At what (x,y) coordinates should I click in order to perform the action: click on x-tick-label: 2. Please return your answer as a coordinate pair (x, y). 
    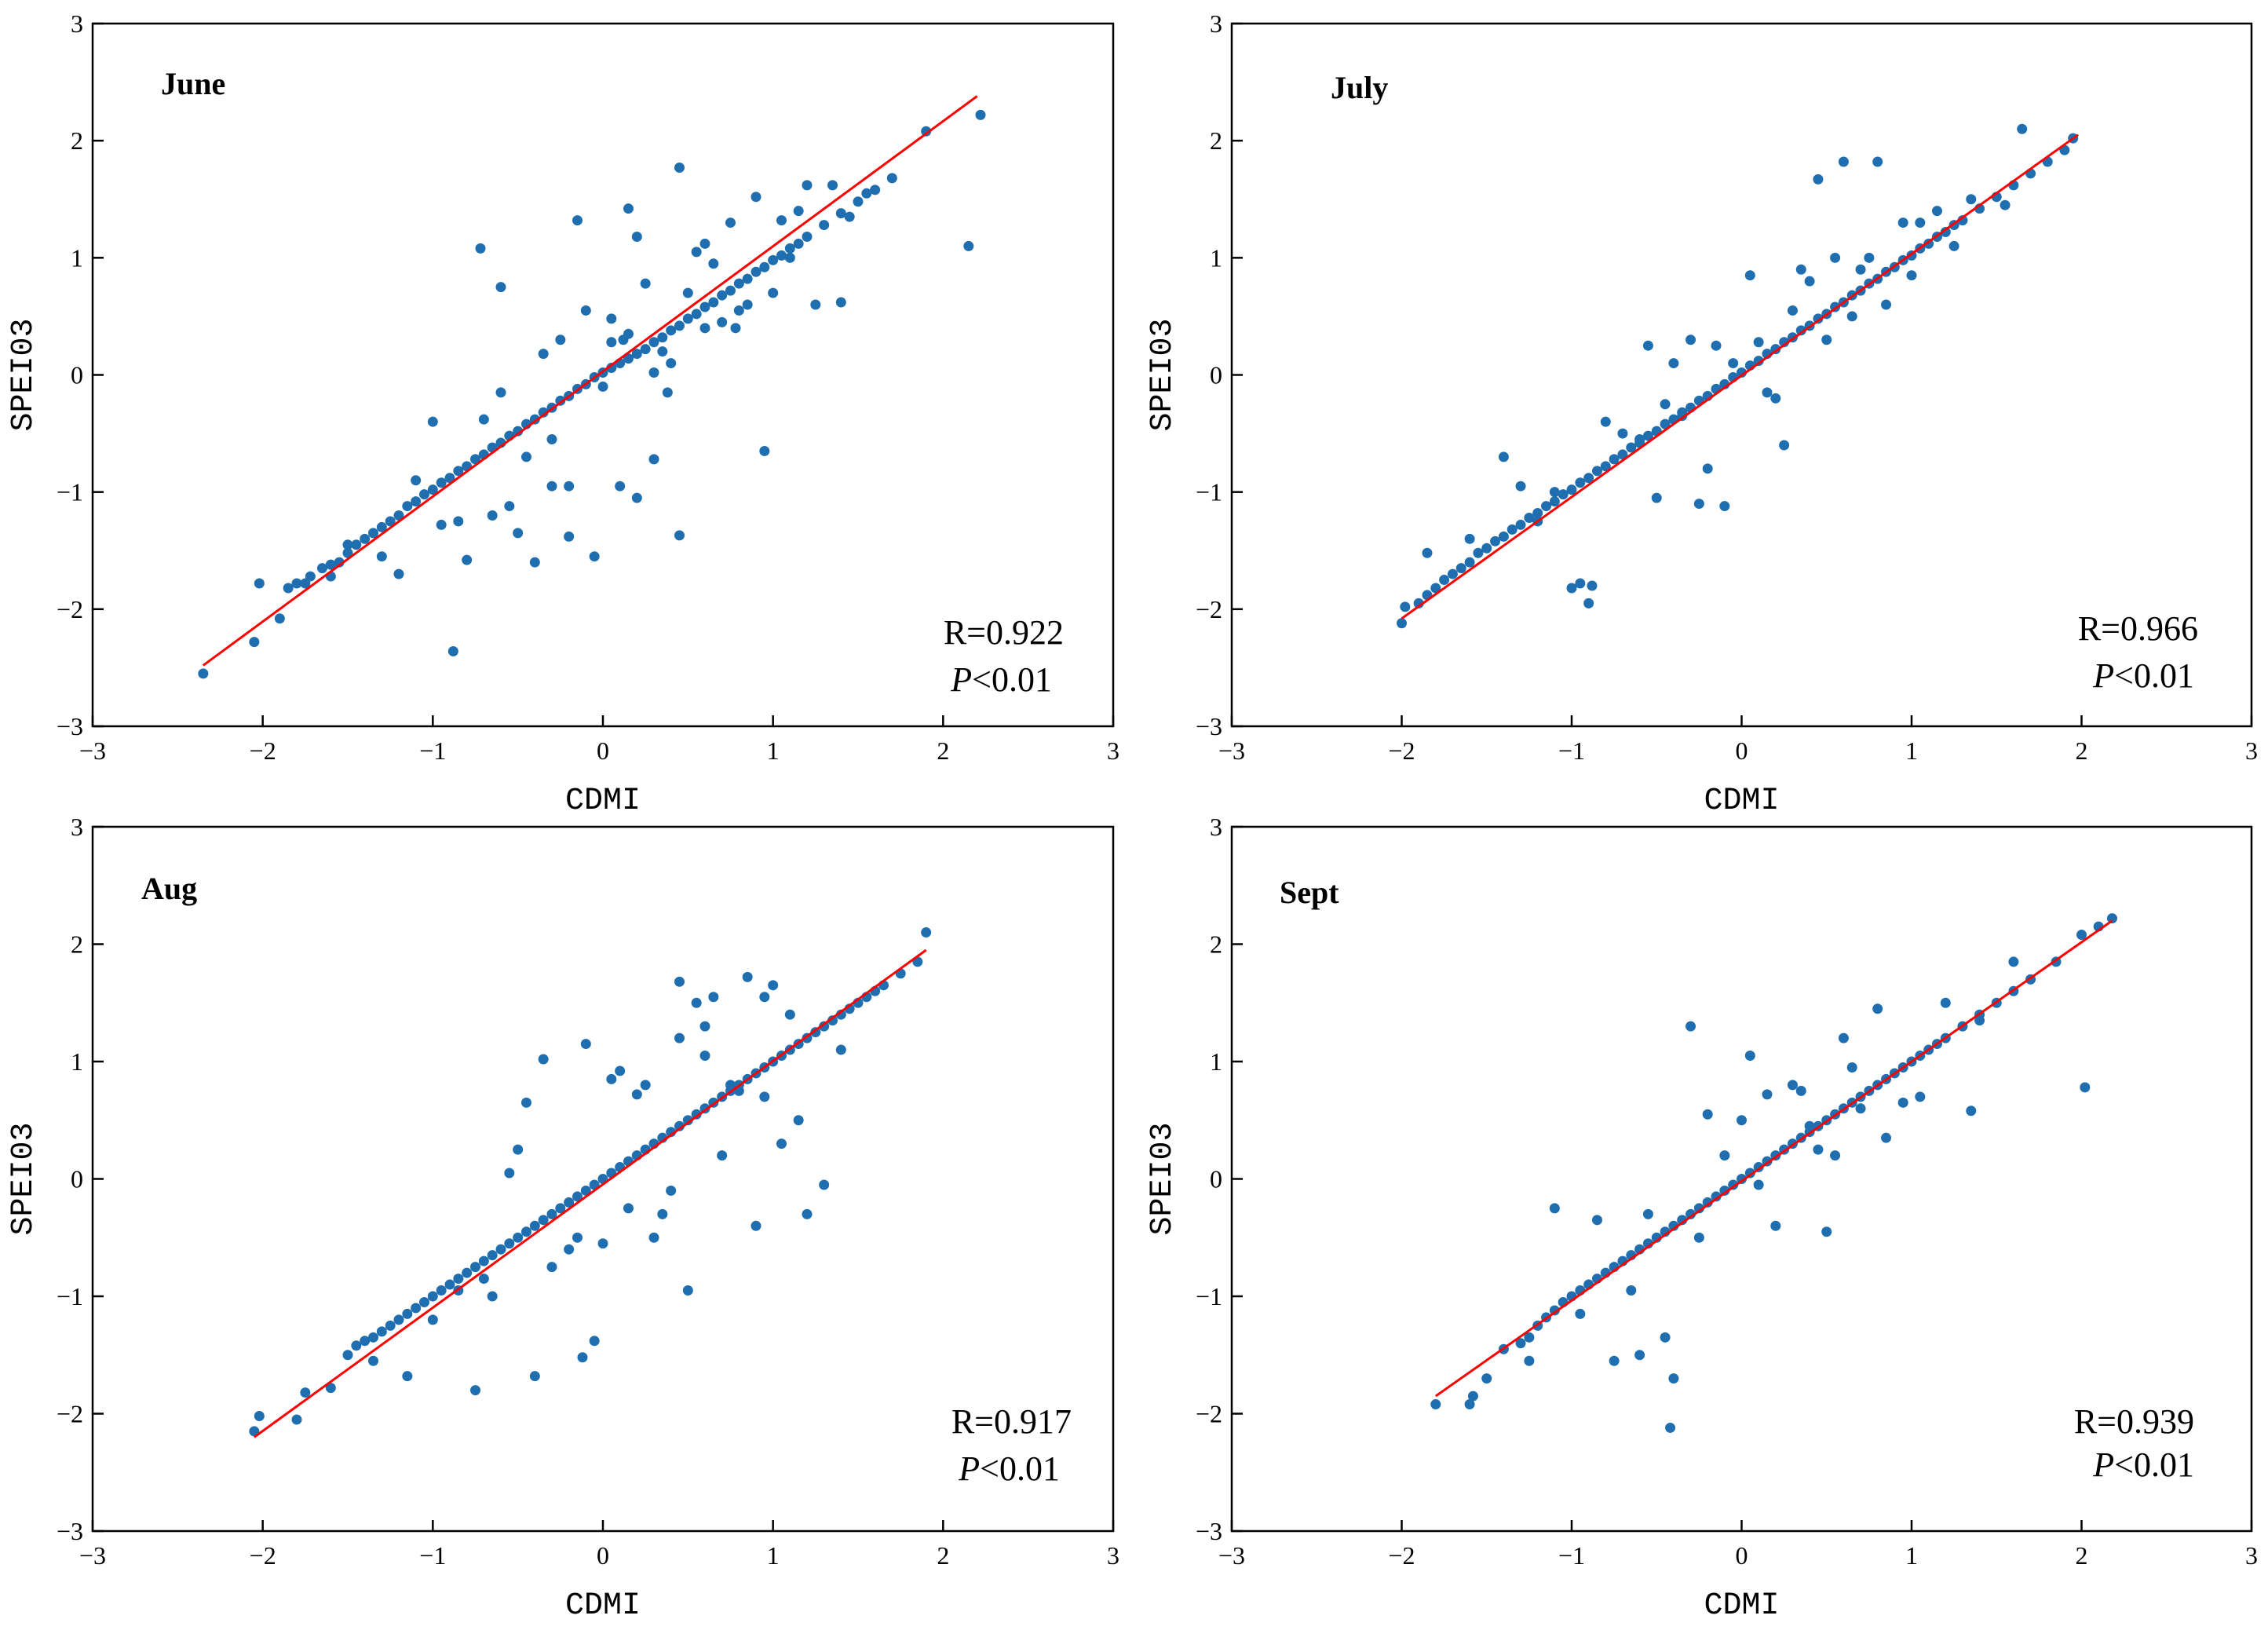
    Looking at the image, I should click on (2082, 1555).